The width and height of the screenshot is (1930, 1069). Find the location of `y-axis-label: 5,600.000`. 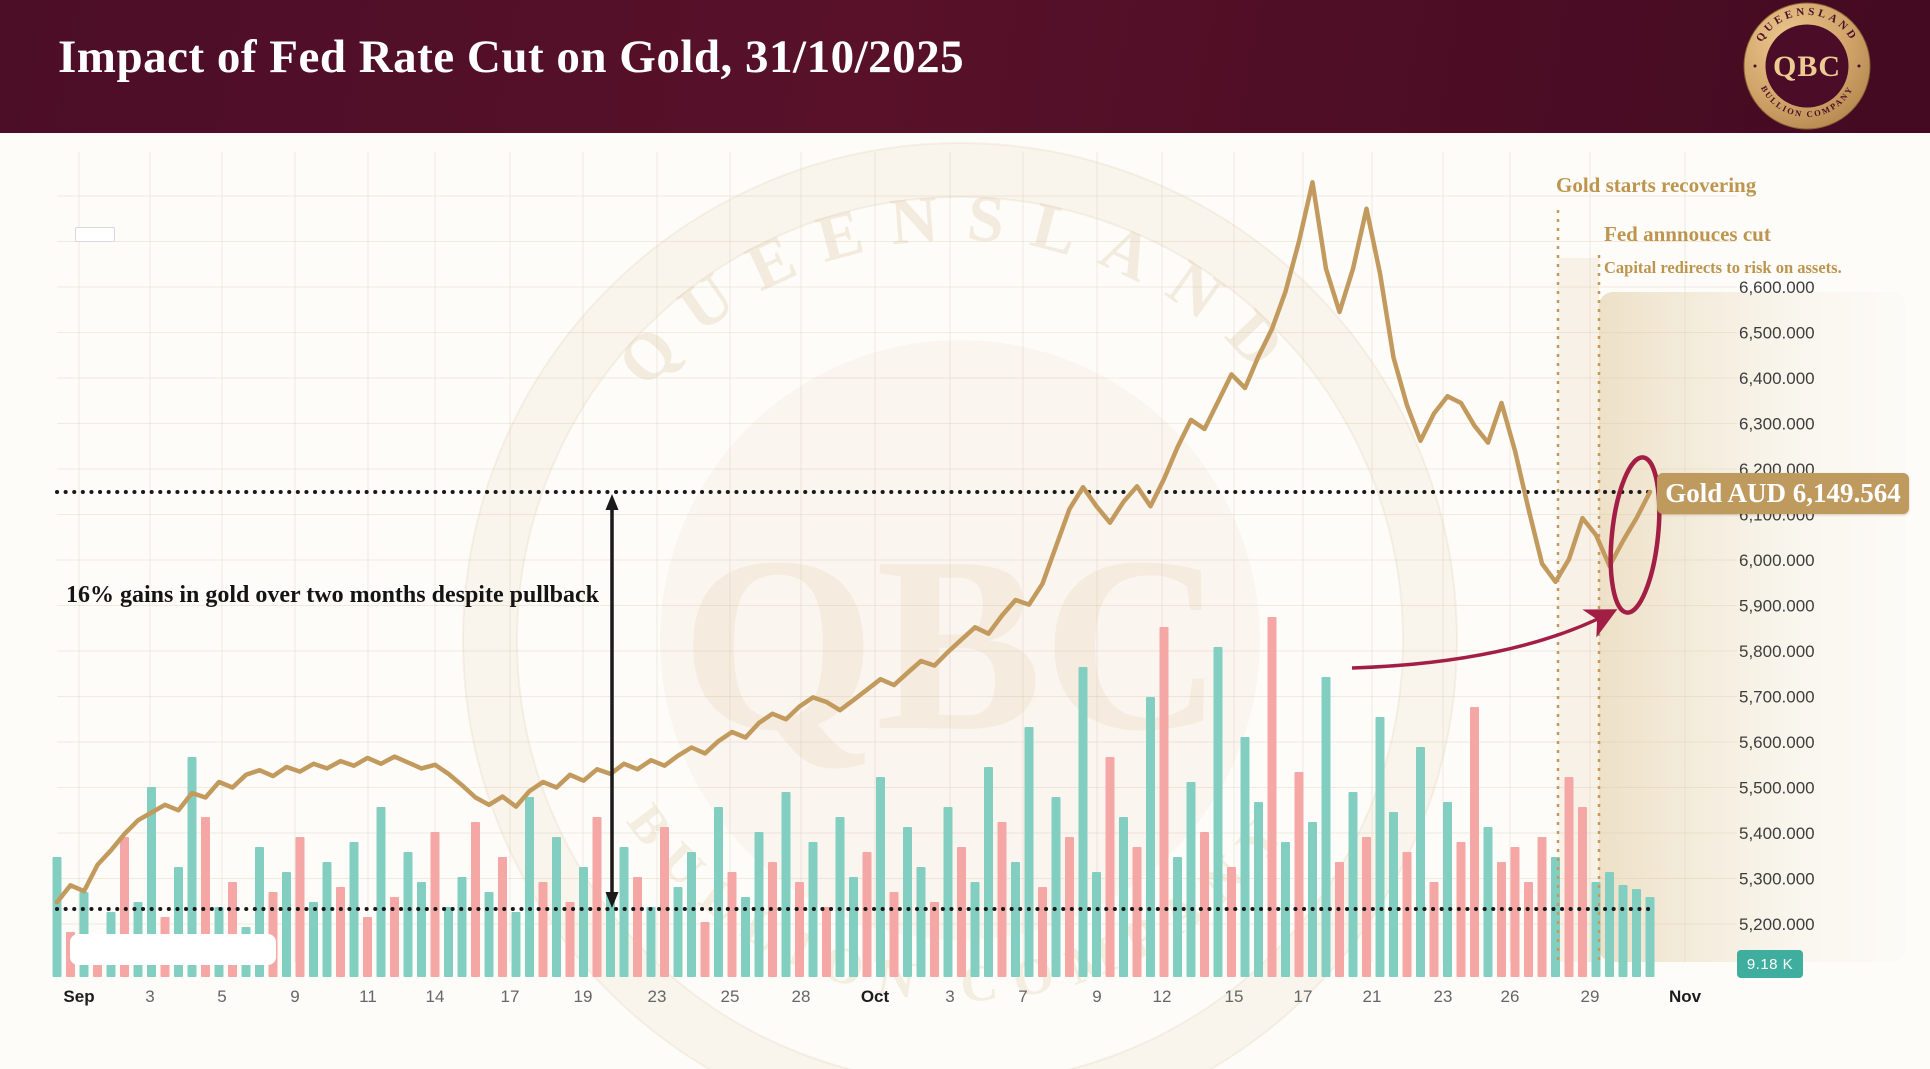

y-axis-label: 5,600.000 is located at coordinates (1777, 742).